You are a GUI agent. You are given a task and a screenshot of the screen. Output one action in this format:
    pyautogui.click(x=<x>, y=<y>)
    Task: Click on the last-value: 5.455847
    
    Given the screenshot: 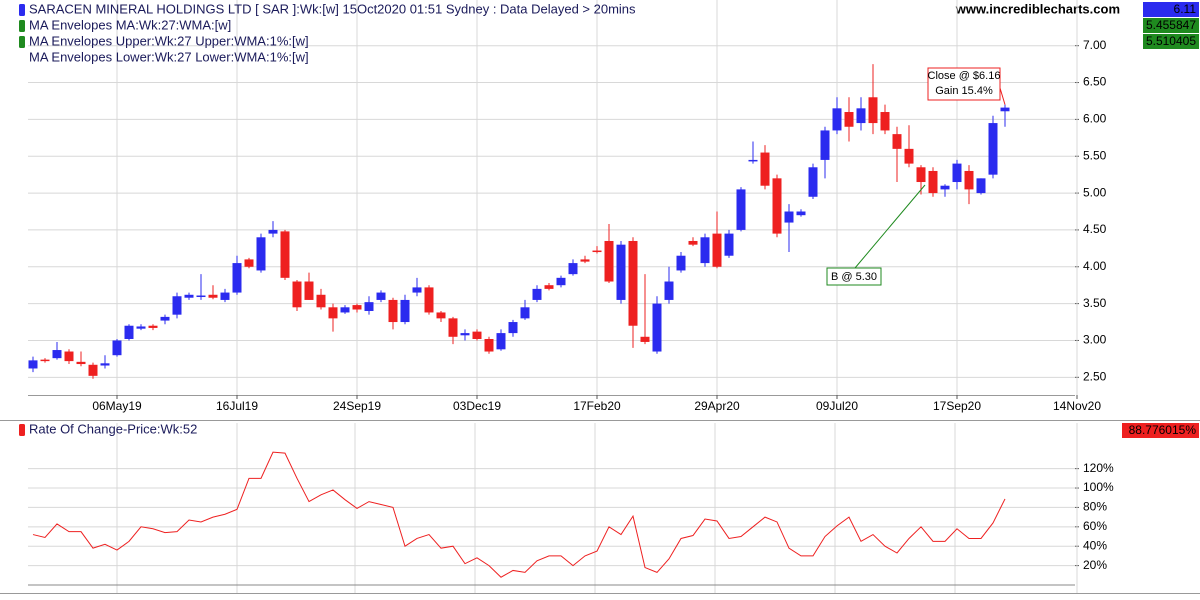 What is the action you would take?
    pyautogui.click(x=1171, y=25)
    